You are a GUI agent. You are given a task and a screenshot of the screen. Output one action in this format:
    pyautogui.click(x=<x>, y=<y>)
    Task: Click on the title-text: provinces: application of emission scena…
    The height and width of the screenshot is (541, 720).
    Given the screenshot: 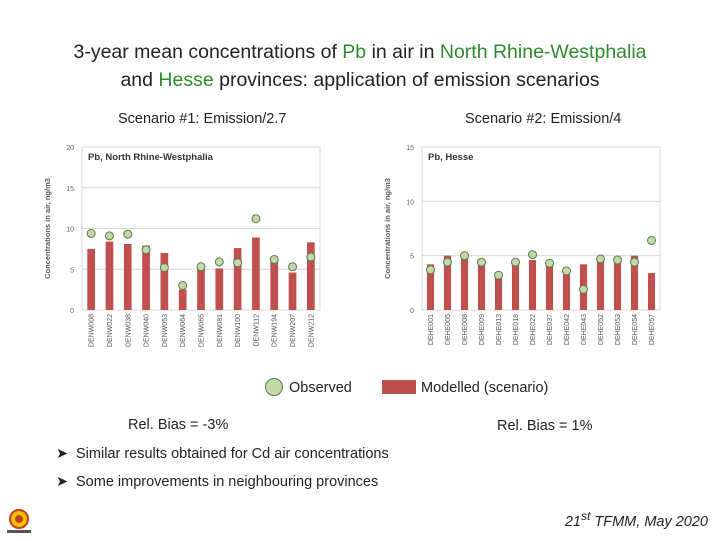 What is the action you would take?
    pyautogui.click(x=406, y=80)
    